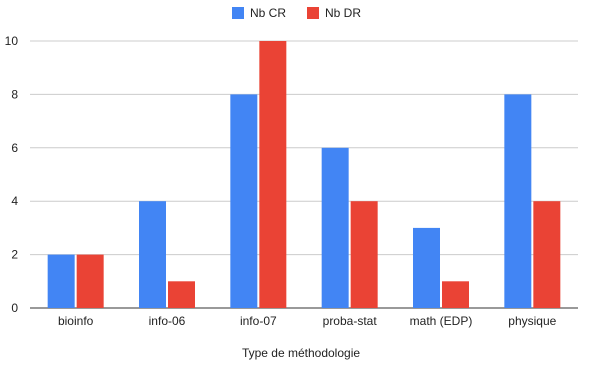 The image size is (594, 366). What do you see at coordinates (441, 321) in the screenshot?
I see `x-tick-label: math (EDP)` at bounding box center [441, 321].